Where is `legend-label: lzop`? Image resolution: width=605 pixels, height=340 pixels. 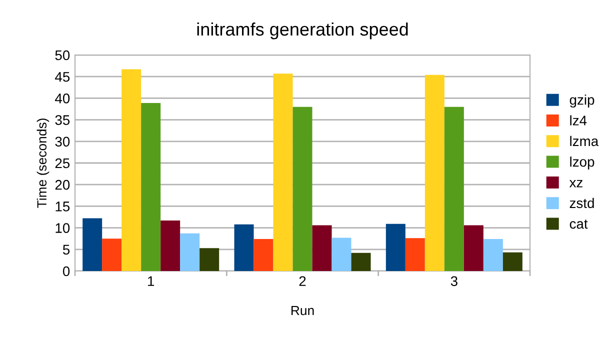
legend-label: lzop is located at coordinates (582, 163).